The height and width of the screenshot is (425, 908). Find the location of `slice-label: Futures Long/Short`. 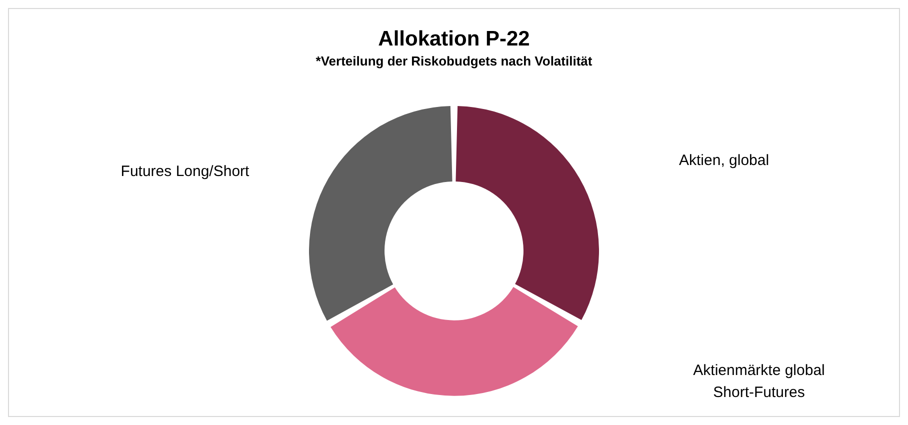

slice-label: Futures Long/Short is located at coordinates (185, 171).